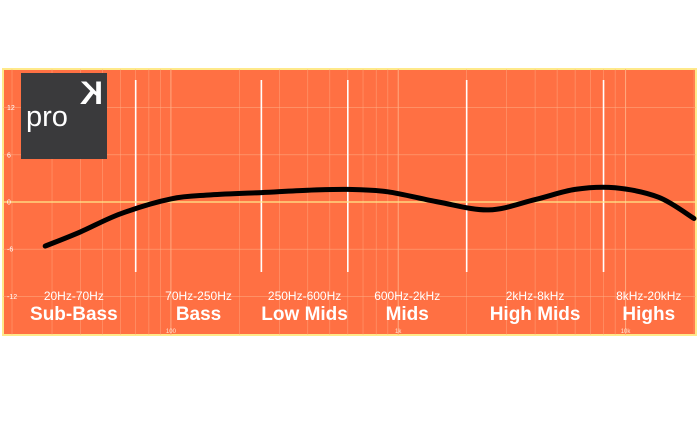 Image resolution: width=700 pixels, height=421 pixels. Describe the element at coordinates (648, 296) in the screenshot. I see `band-range-label: 8kHz-20kHz` at that location.